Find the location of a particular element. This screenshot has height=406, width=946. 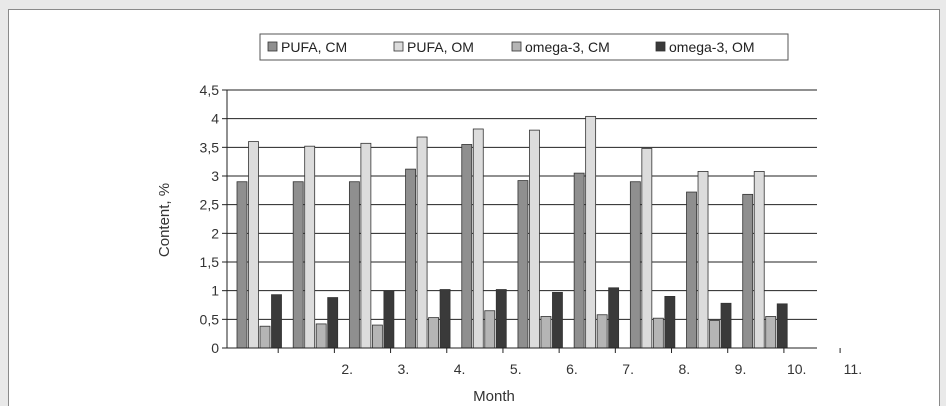

legend-entry: PUFA, OM is located at coordinates (440, 47).